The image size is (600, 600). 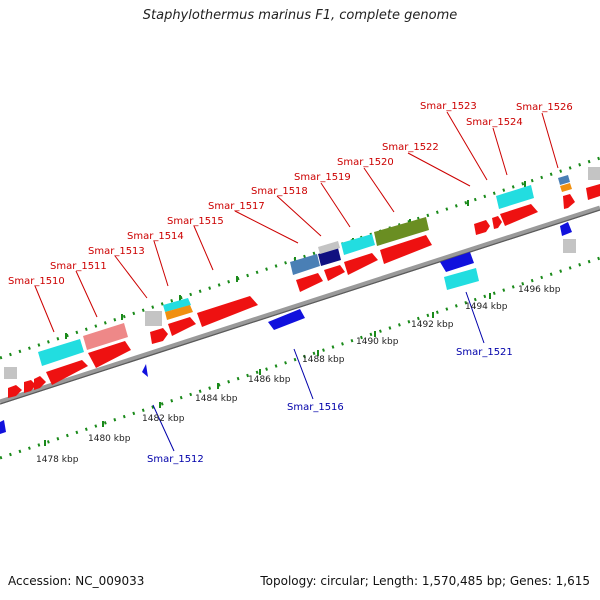 I want to click on kbp-label: 1478 kbp, so click(x=57, y=460).